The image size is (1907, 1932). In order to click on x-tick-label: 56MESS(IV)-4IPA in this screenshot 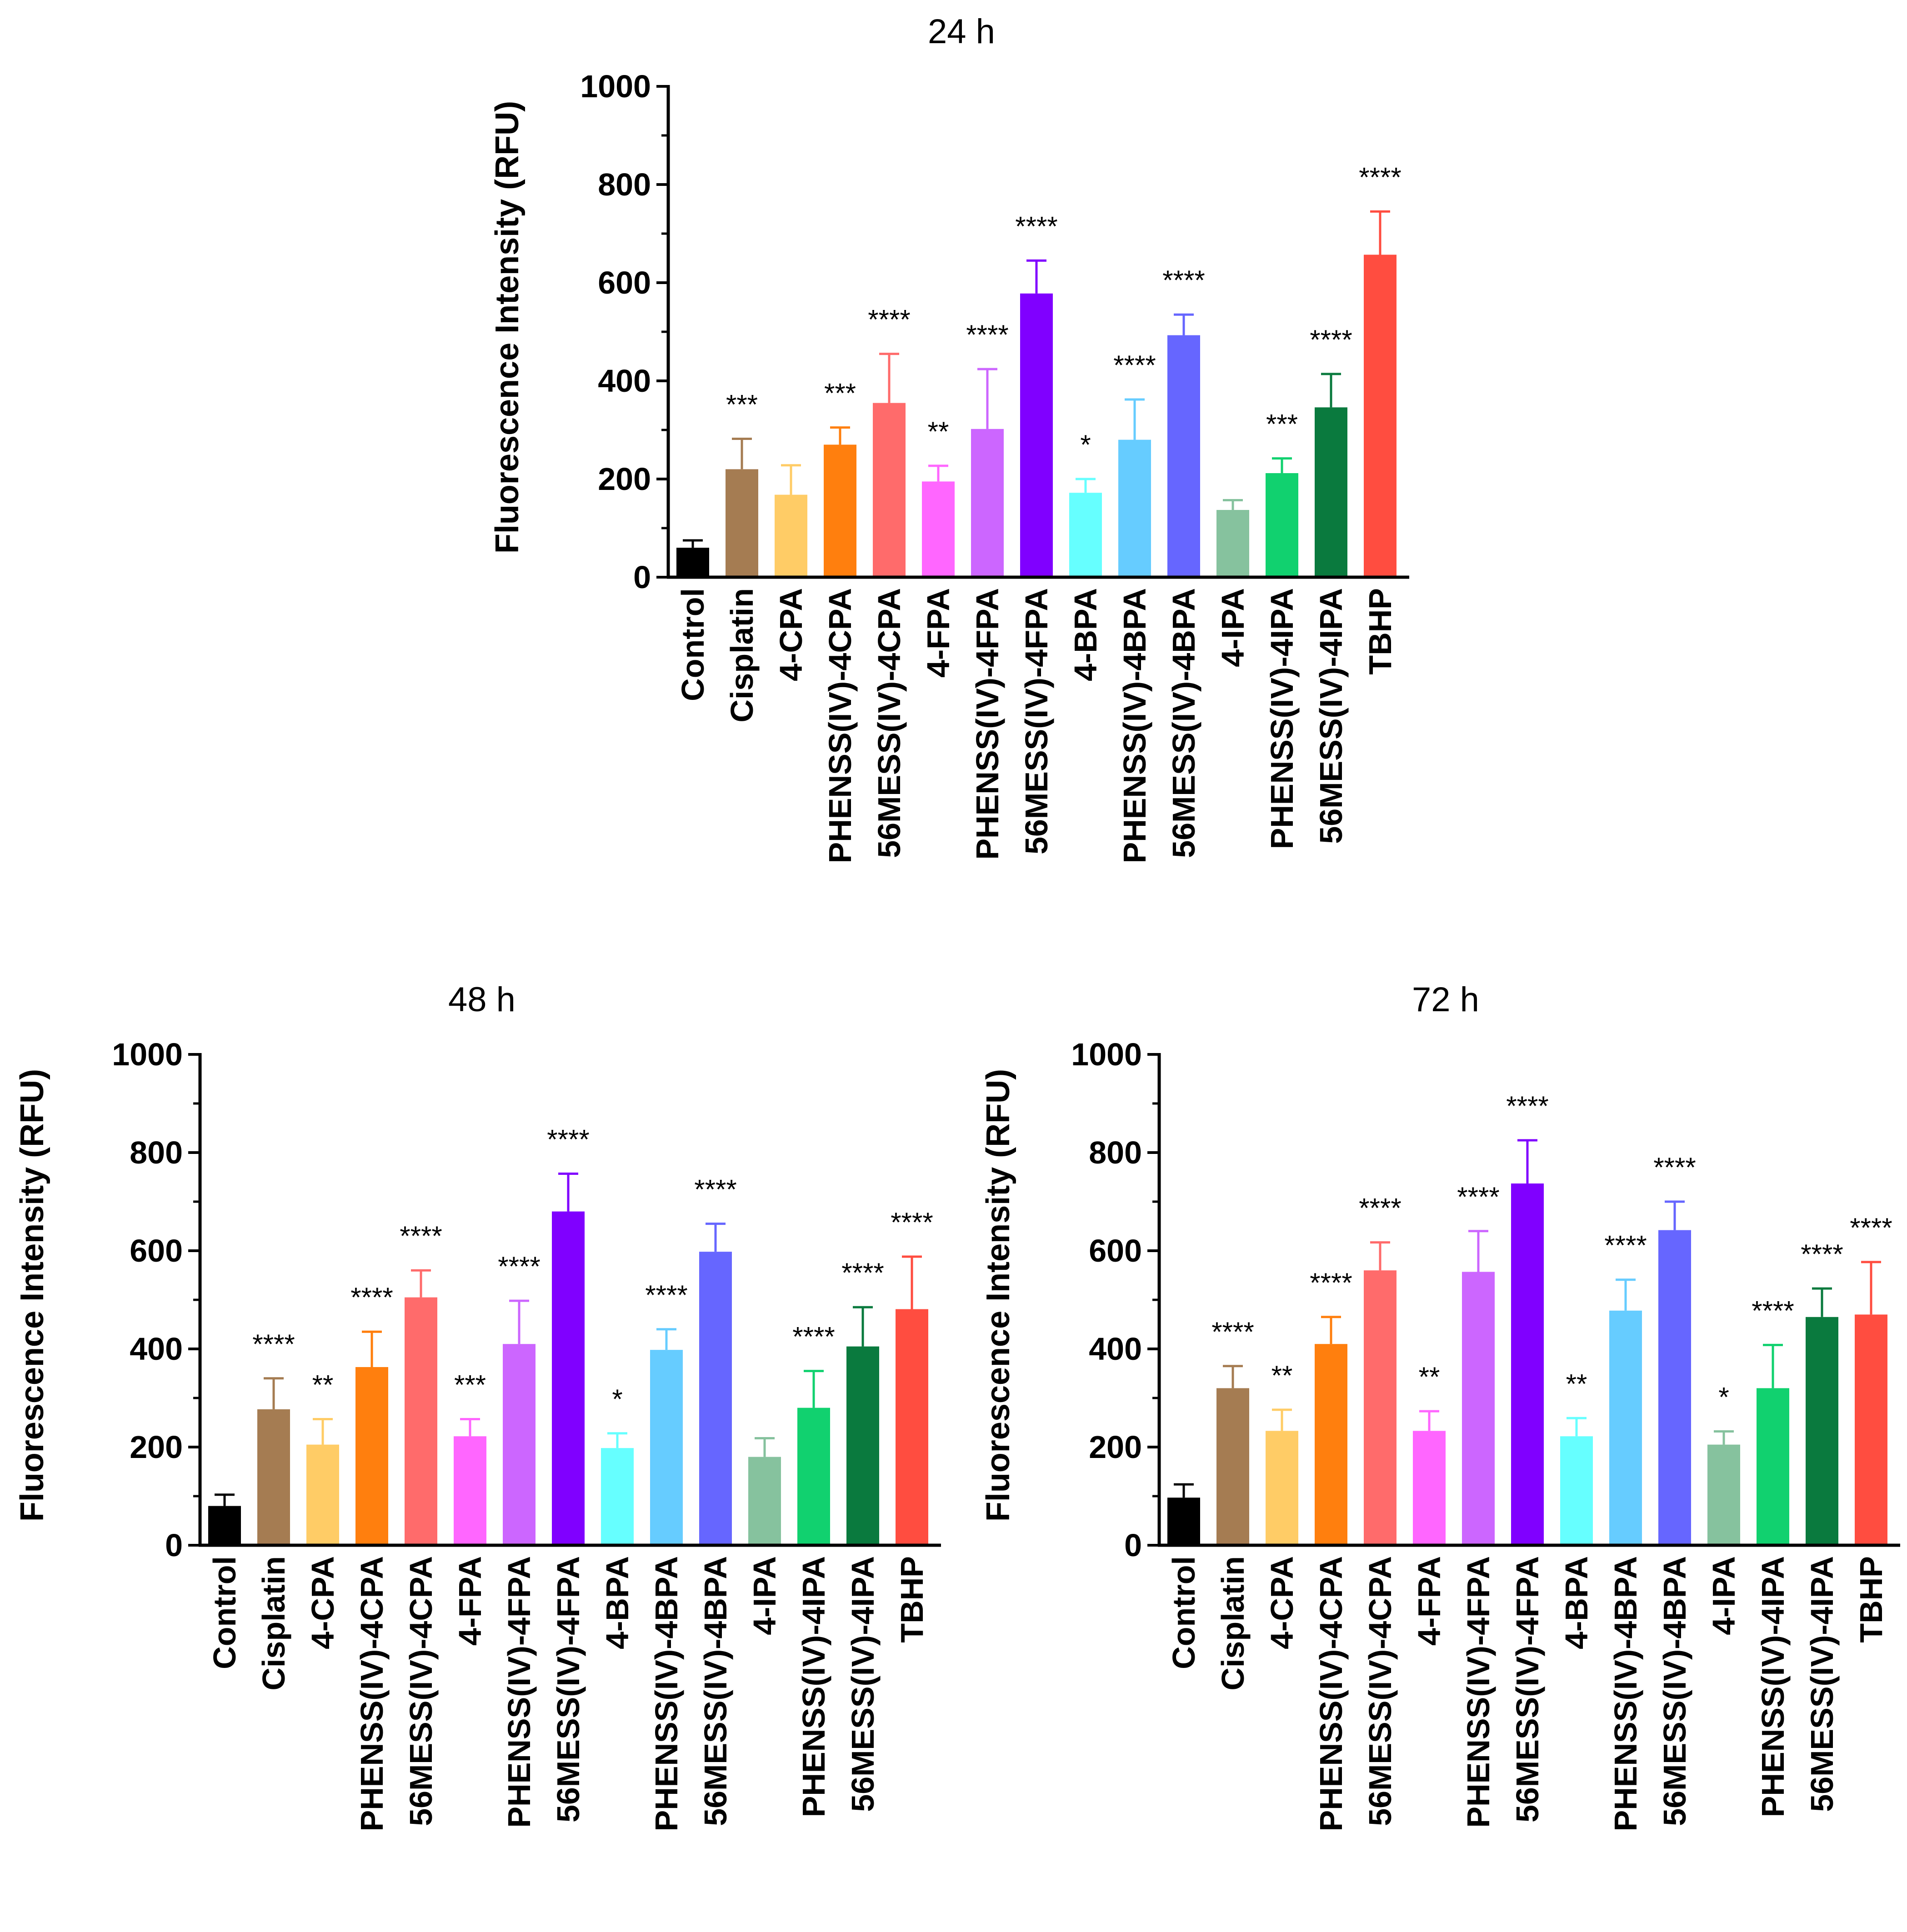, I will do `click(1331, 716)`.